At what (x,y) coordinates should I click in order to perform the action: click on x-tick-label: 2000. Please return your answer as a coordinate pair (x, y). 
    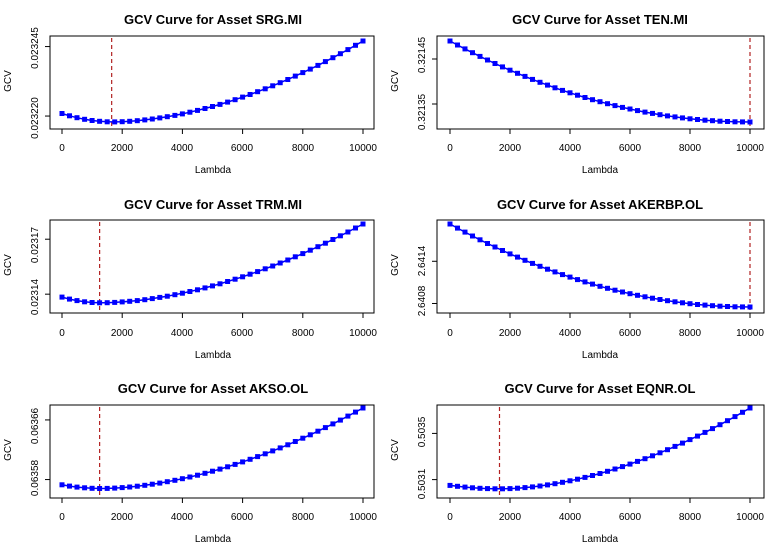
    Looking at the image, I should click on (510, 148).